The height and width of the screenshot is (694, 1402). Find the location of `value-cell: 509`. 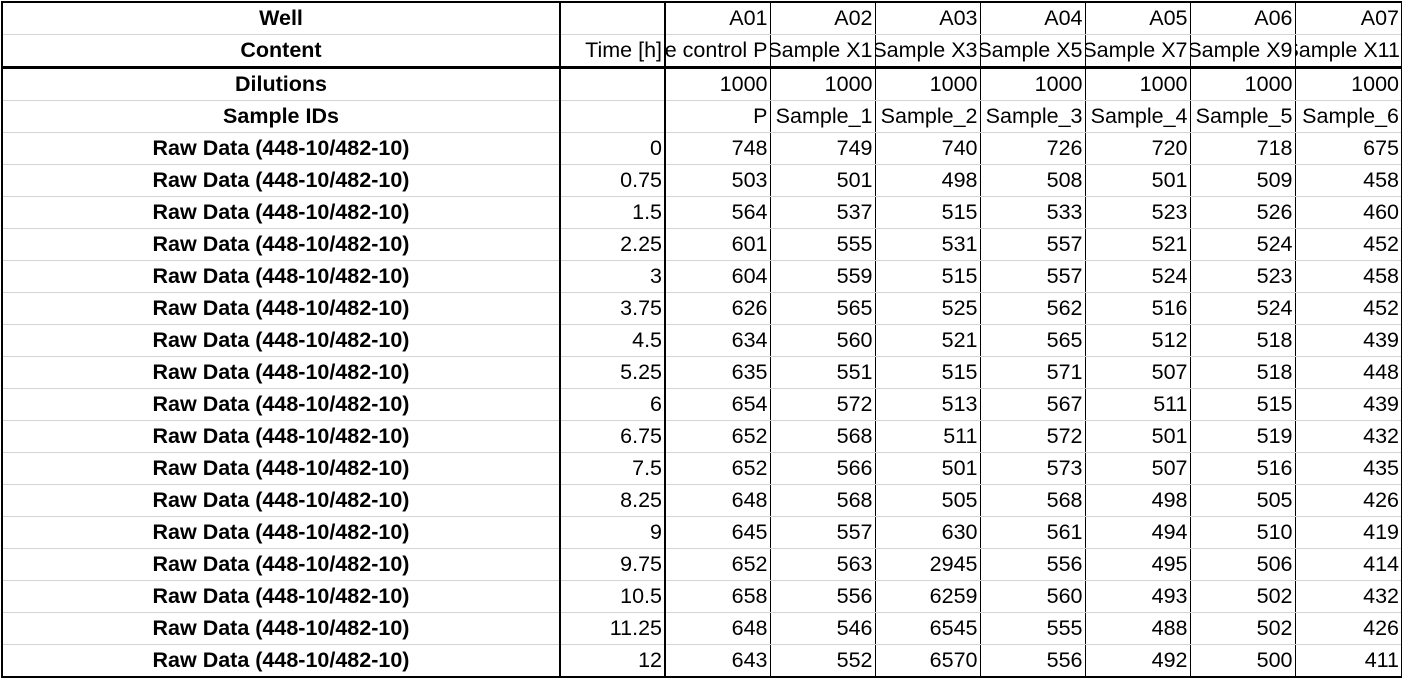

value-cell: 509 is located at coordinates (1243, 180).